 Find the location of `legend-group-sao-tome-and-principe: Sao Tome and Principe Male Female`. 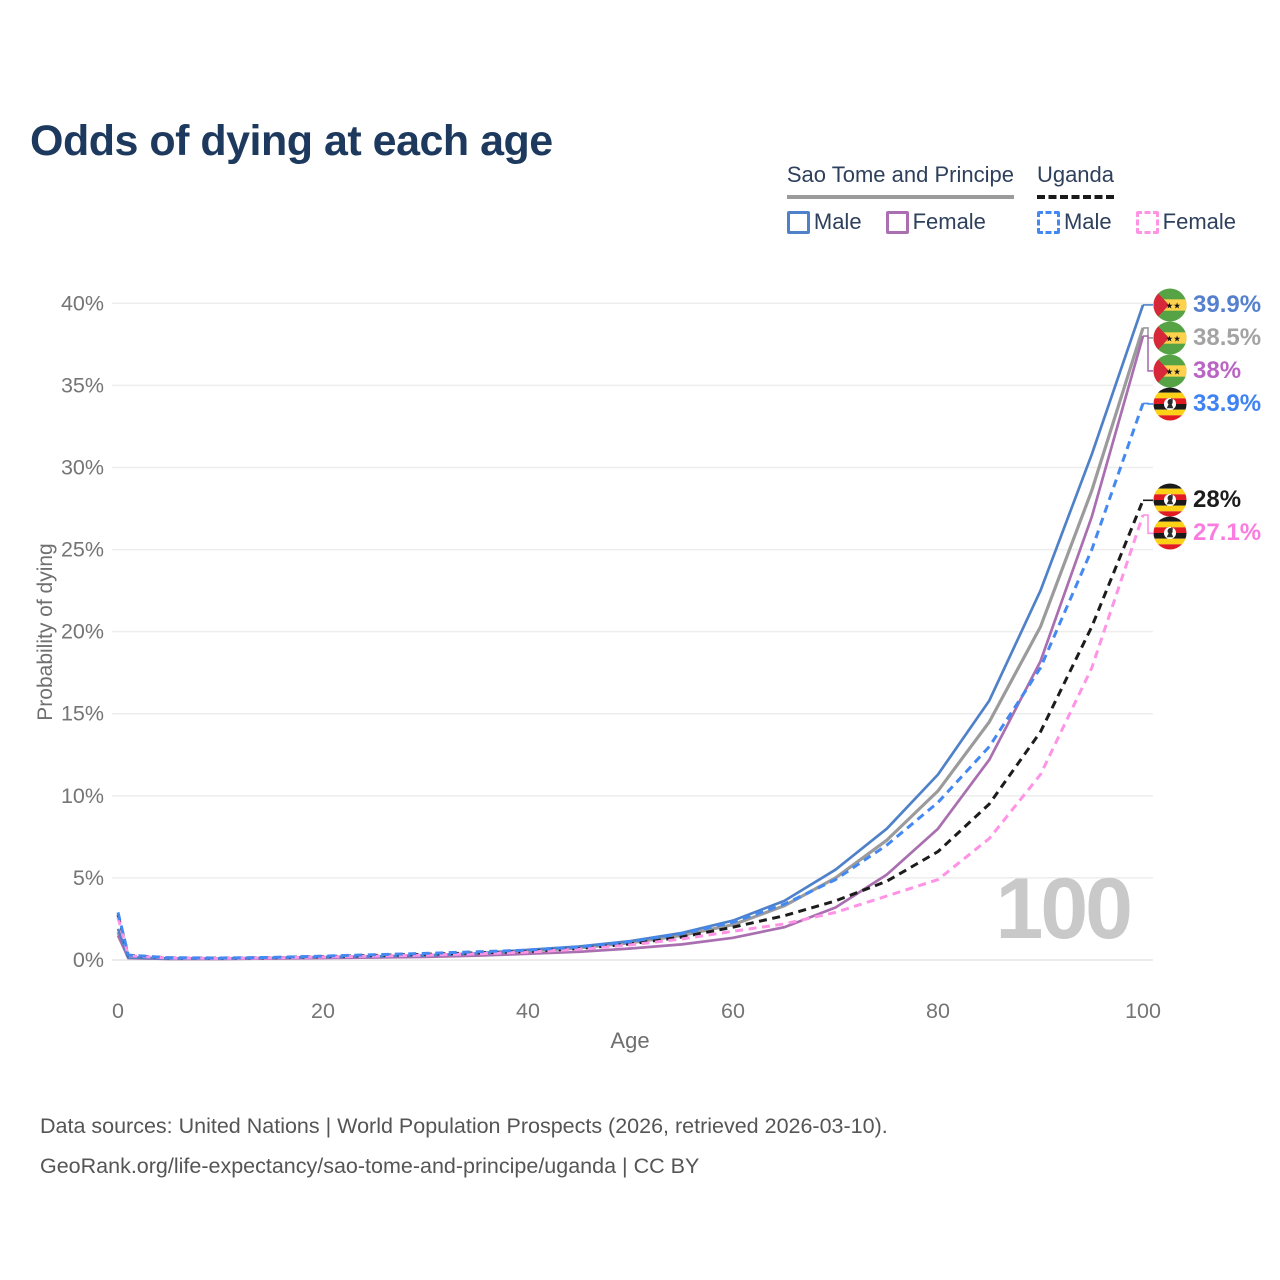

legend-group-sao-tome-and-principe: Sao Tome and Principe Male Female is located at coordinates (900, 198).